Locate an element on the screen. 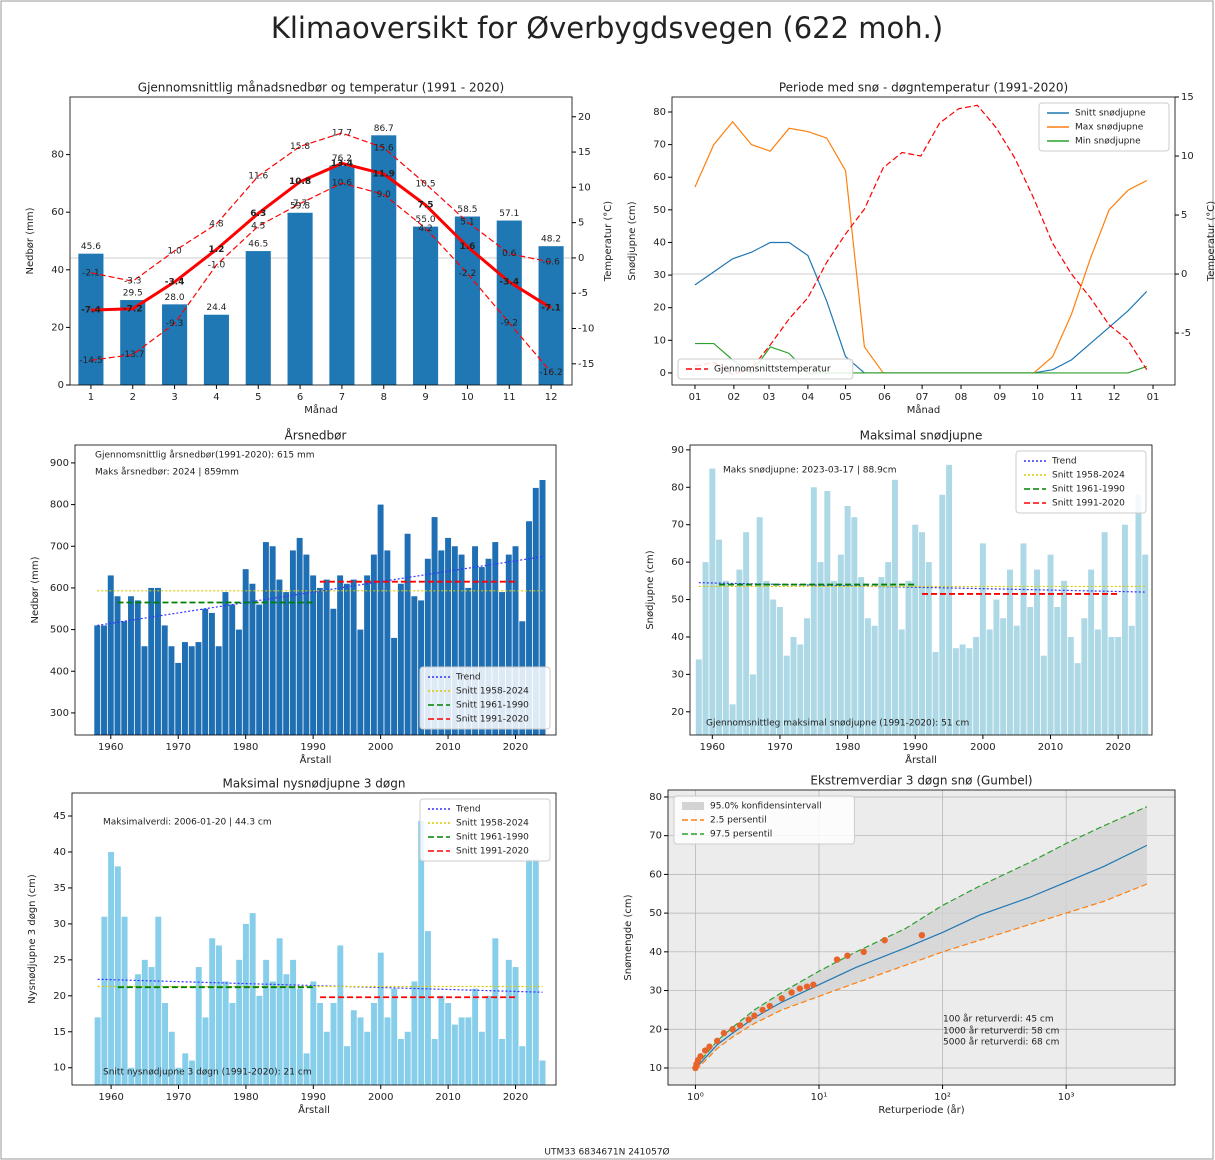  chart-title: Maksimal snødjupne is located at coordinates (921, 436).